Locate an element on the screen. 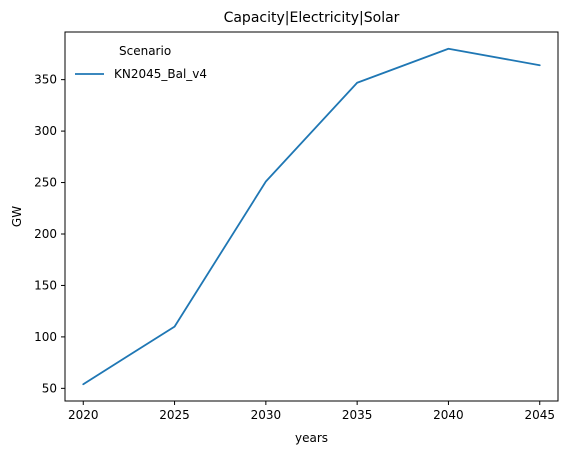 The height and width of the screenshot is (460, 569). x-tick-label: 2020 is located at coordinates (83, 415).